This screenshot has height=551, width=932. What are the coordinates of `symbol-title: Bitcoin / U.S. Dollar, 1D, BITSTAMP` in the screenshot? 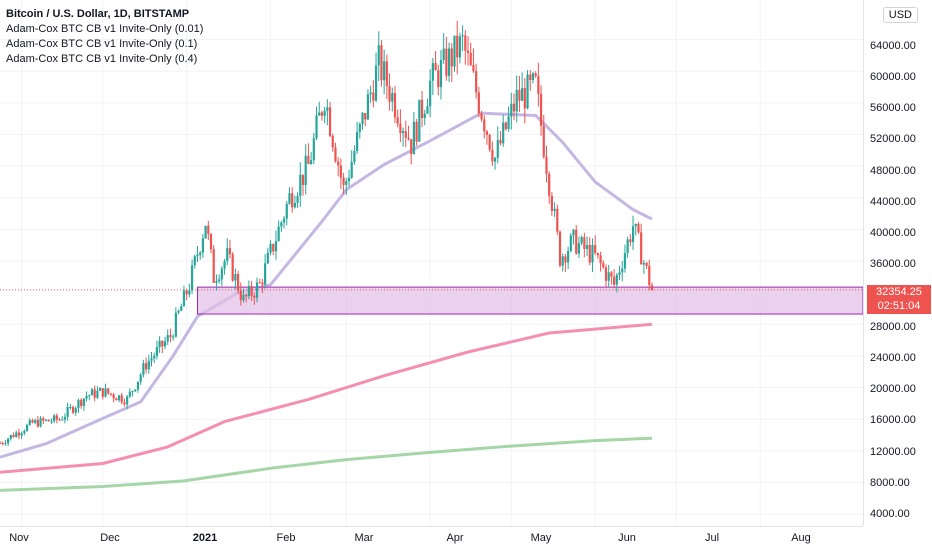 It's located at (98, 14).